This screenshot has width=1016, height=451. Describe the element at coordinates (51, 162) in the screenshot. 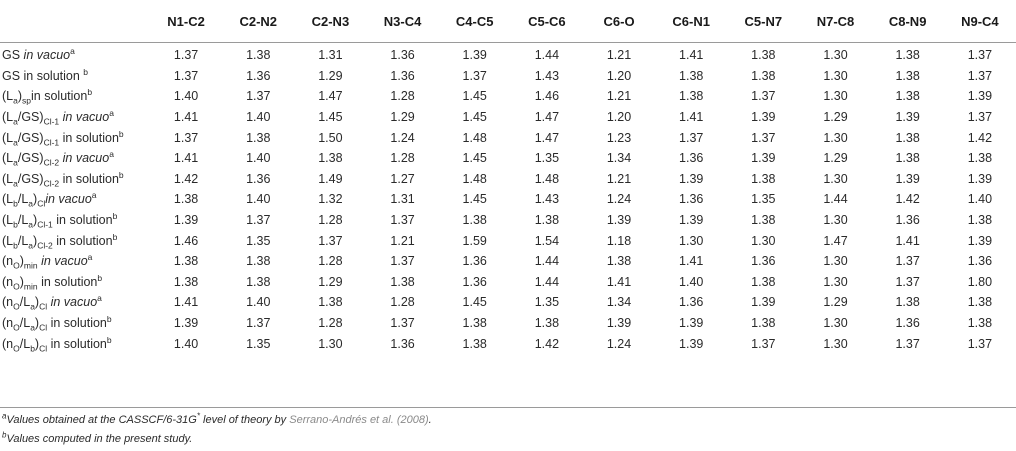

I see `row-label-part: Cl-2` at that location.